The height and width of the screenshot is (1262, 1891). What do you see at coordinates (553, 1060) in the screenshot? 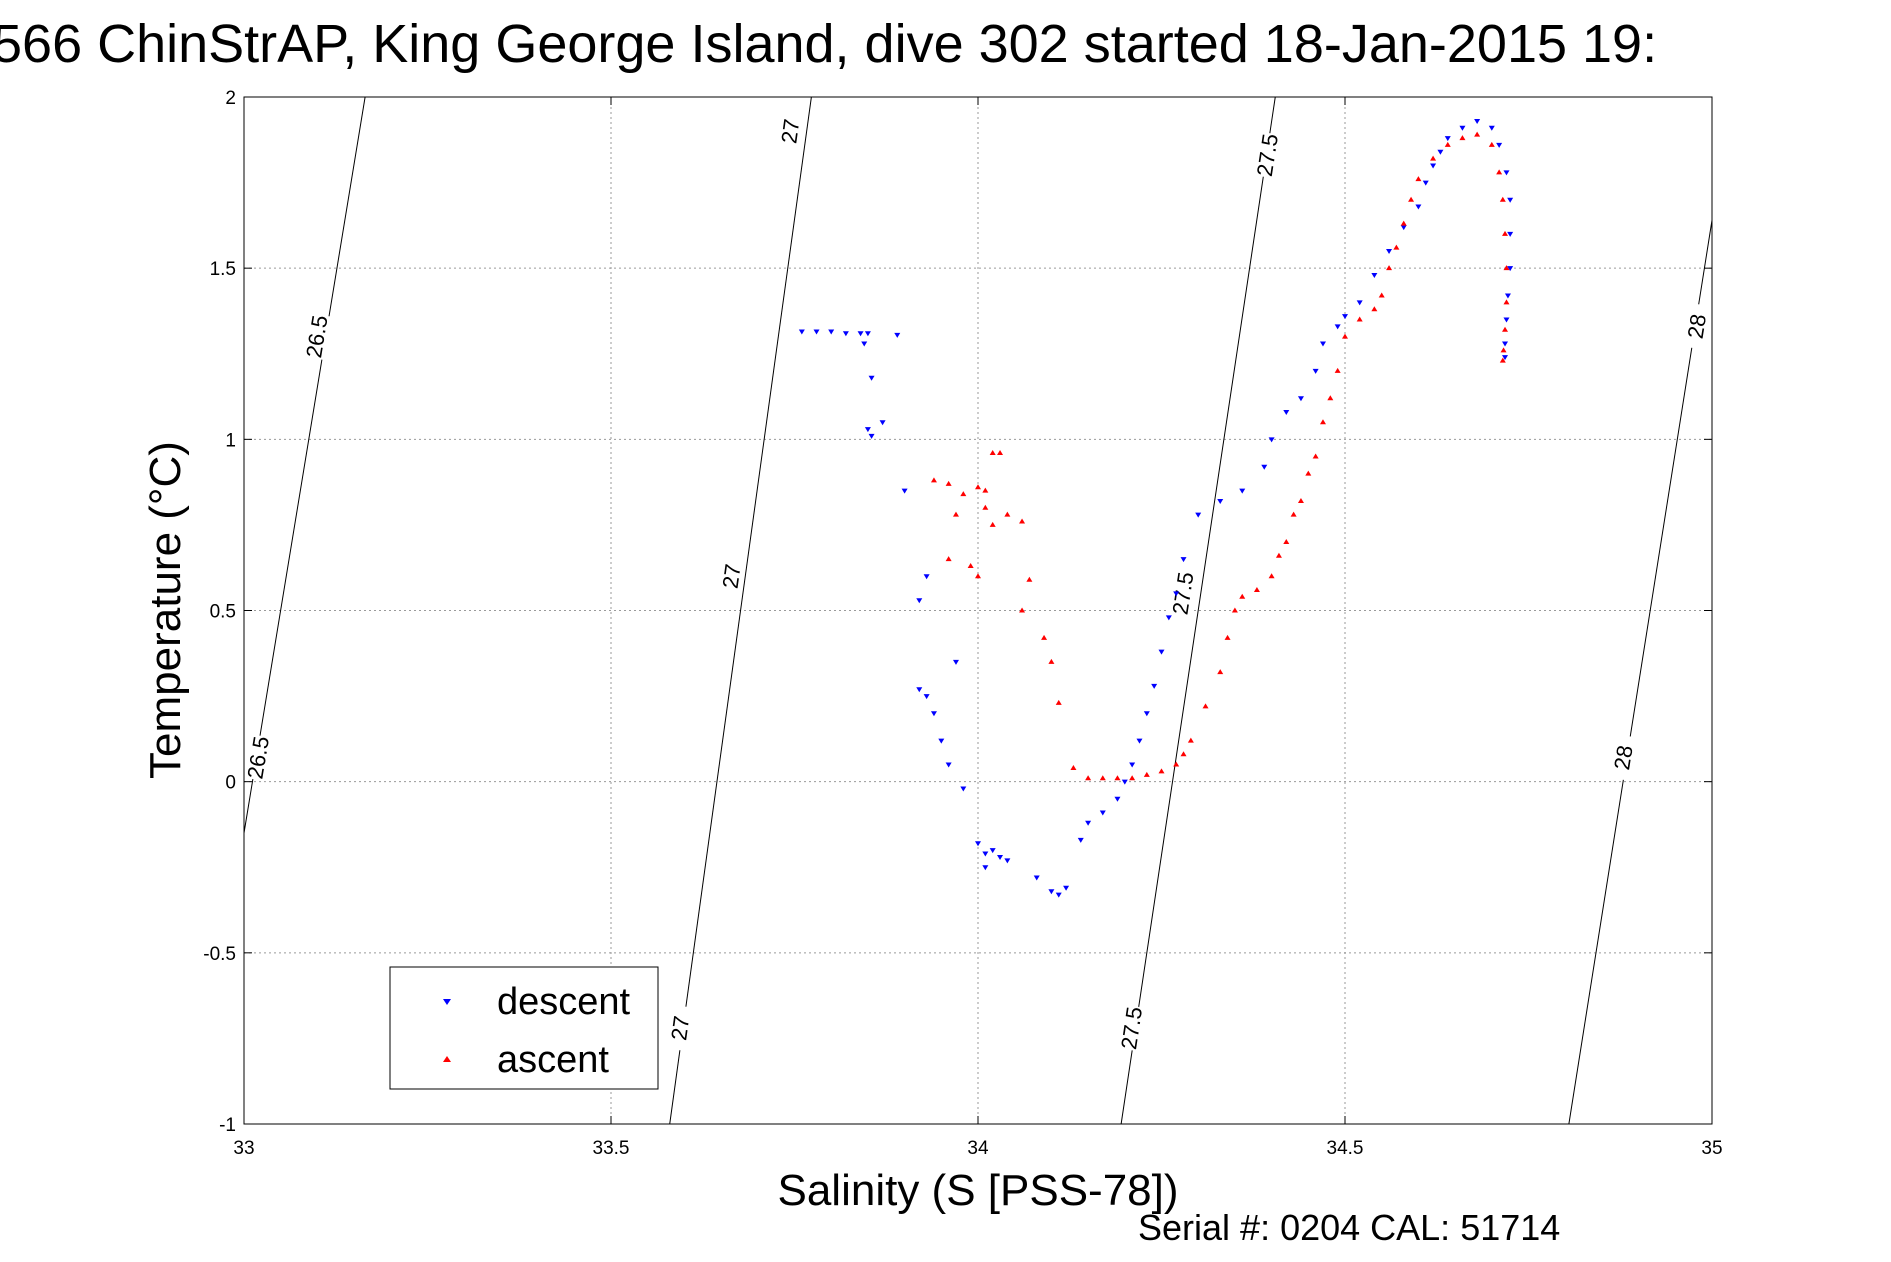
I see `legend-ascent-label: ascent` at bounding box center [553, 1060].